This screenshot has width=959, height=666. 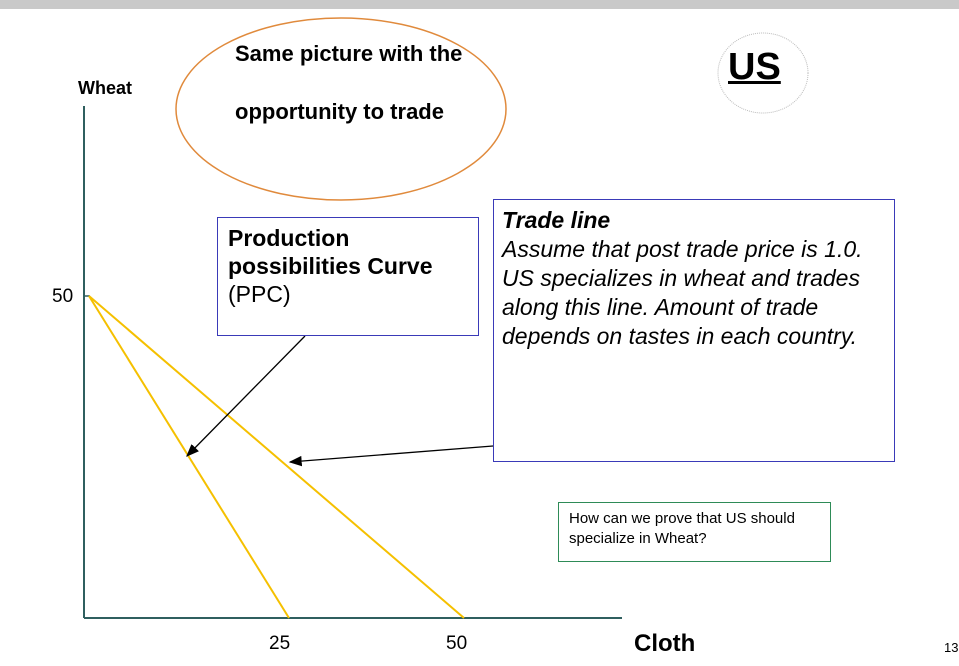 I want to click on us-circle, so click(x=763, y=73).